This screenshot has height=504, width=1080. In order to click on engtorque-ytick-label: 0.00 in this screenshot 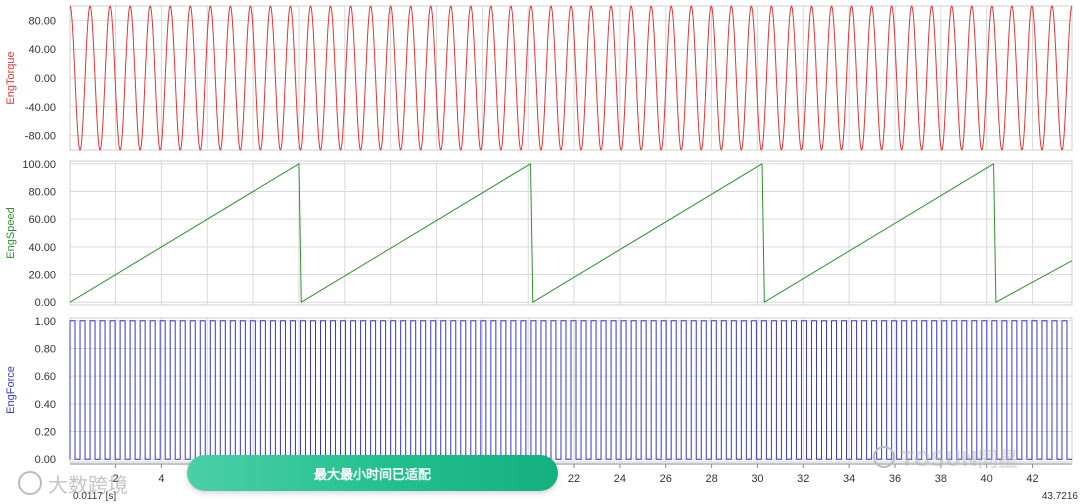, I will do `click(45, 79)`.